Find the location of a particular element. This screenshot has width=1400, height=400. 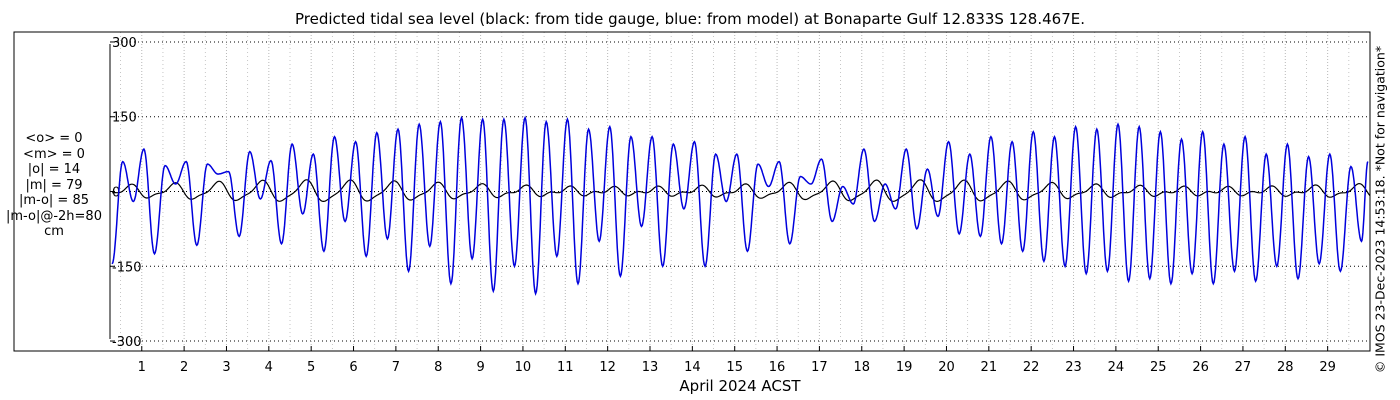

x-tick-label: 29 is located at coordinates (1327, 367).